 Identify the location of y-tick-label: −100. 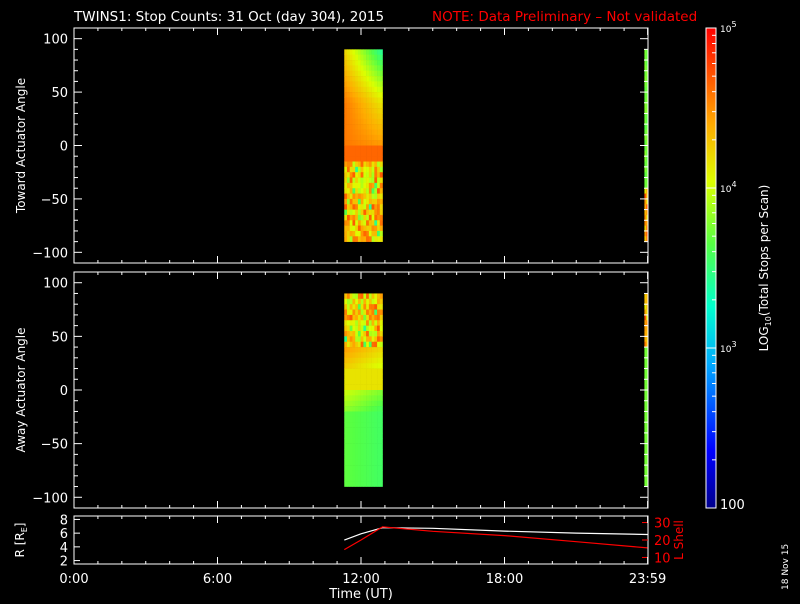
(50, 498).